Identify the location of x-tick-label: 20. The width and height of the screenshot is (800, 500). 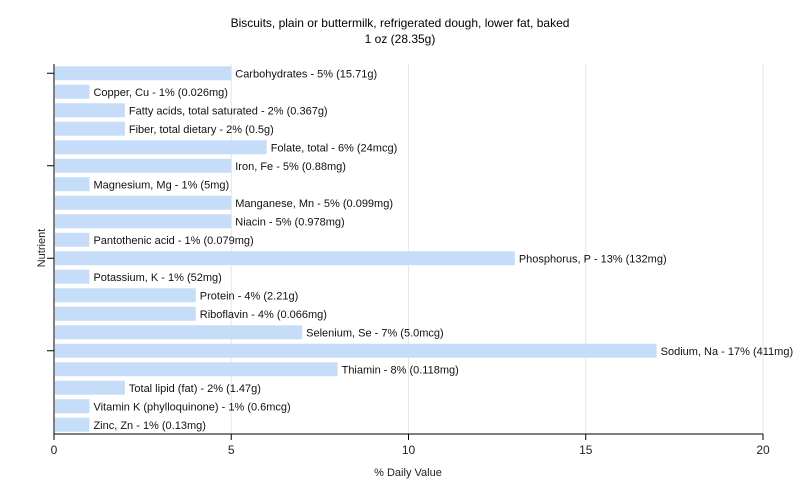
(763, 450).